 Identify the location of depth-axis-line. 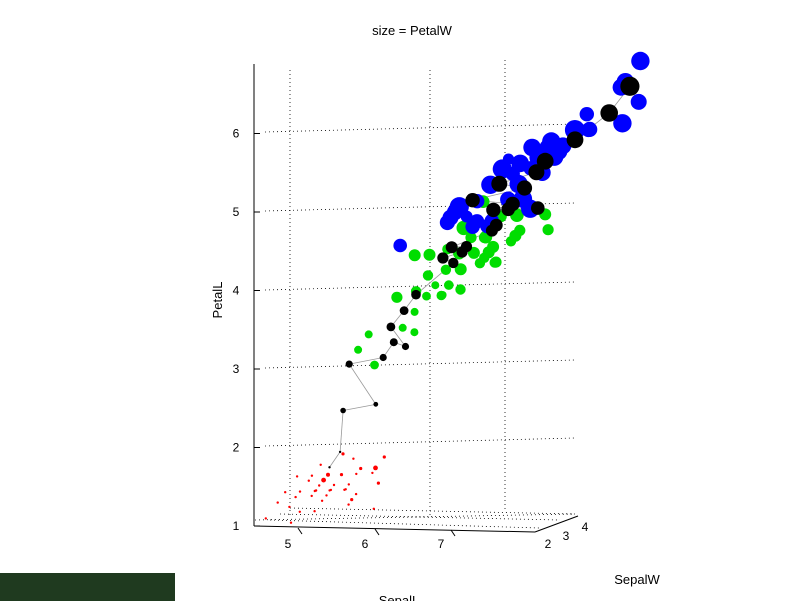
(556, 524).